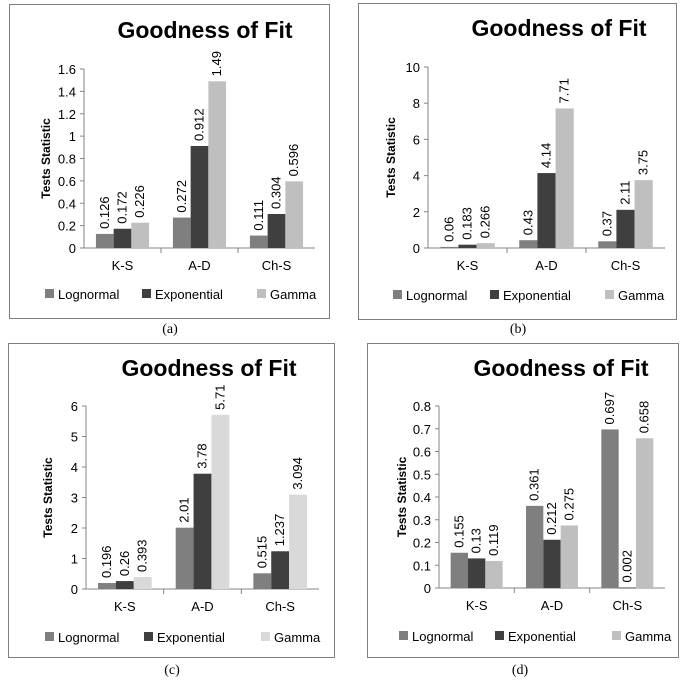 This screenshot has width=684, height=685. What do you see at coordinates (606, 223) in the screenshot?
I see `data-label: 0.37` at bounding box center [606, 223].